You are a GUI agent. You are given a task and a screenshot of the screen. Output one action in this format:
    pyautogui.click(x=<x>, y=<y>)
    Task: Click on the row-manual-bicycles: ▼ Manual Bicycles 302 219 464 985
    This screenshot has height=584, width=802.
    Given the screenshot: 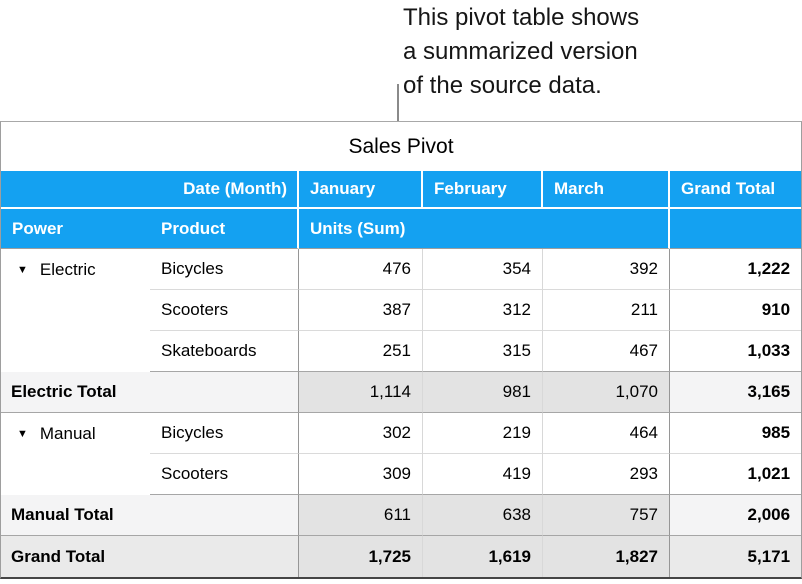 What is the action you would take?
    pyautogui.click(x=401, y=433)
    